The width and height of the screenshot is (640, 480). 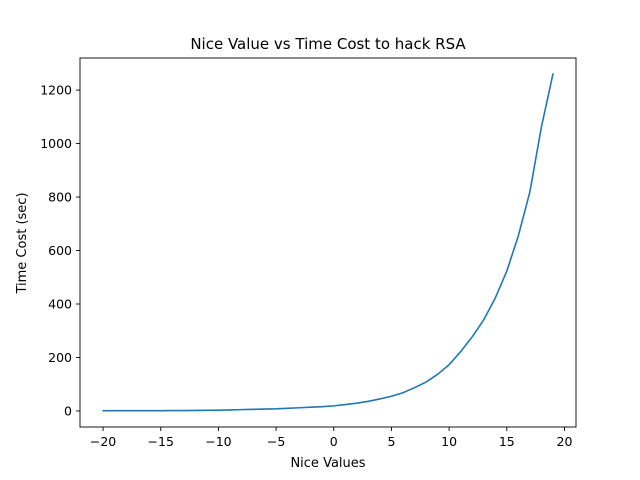 What do you see at coordinates (56, 143) in the screenshot?
I see `y-tick-label: 1000` at bounding box center [56, 143].